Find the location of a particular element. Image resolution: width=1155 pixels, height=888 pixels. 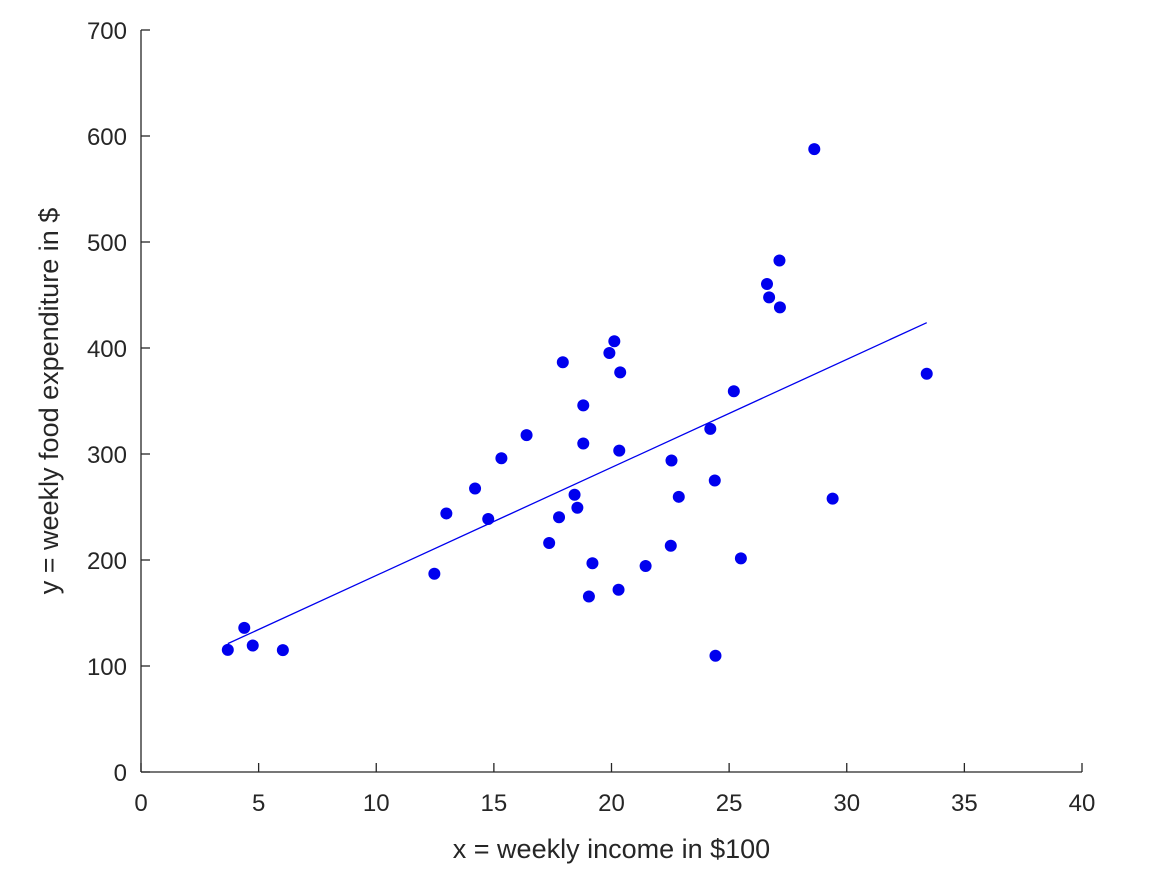

y-tick-label: 500 is located at coordinates (107, 243).